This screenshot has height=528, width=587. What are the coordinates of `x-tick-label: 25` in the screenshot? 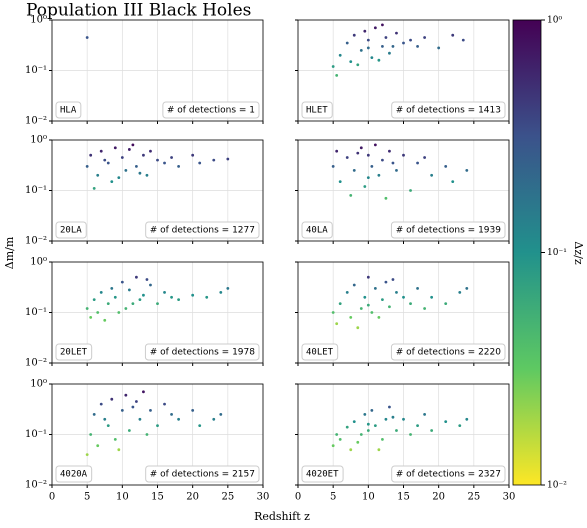 It's located at (473, 497).